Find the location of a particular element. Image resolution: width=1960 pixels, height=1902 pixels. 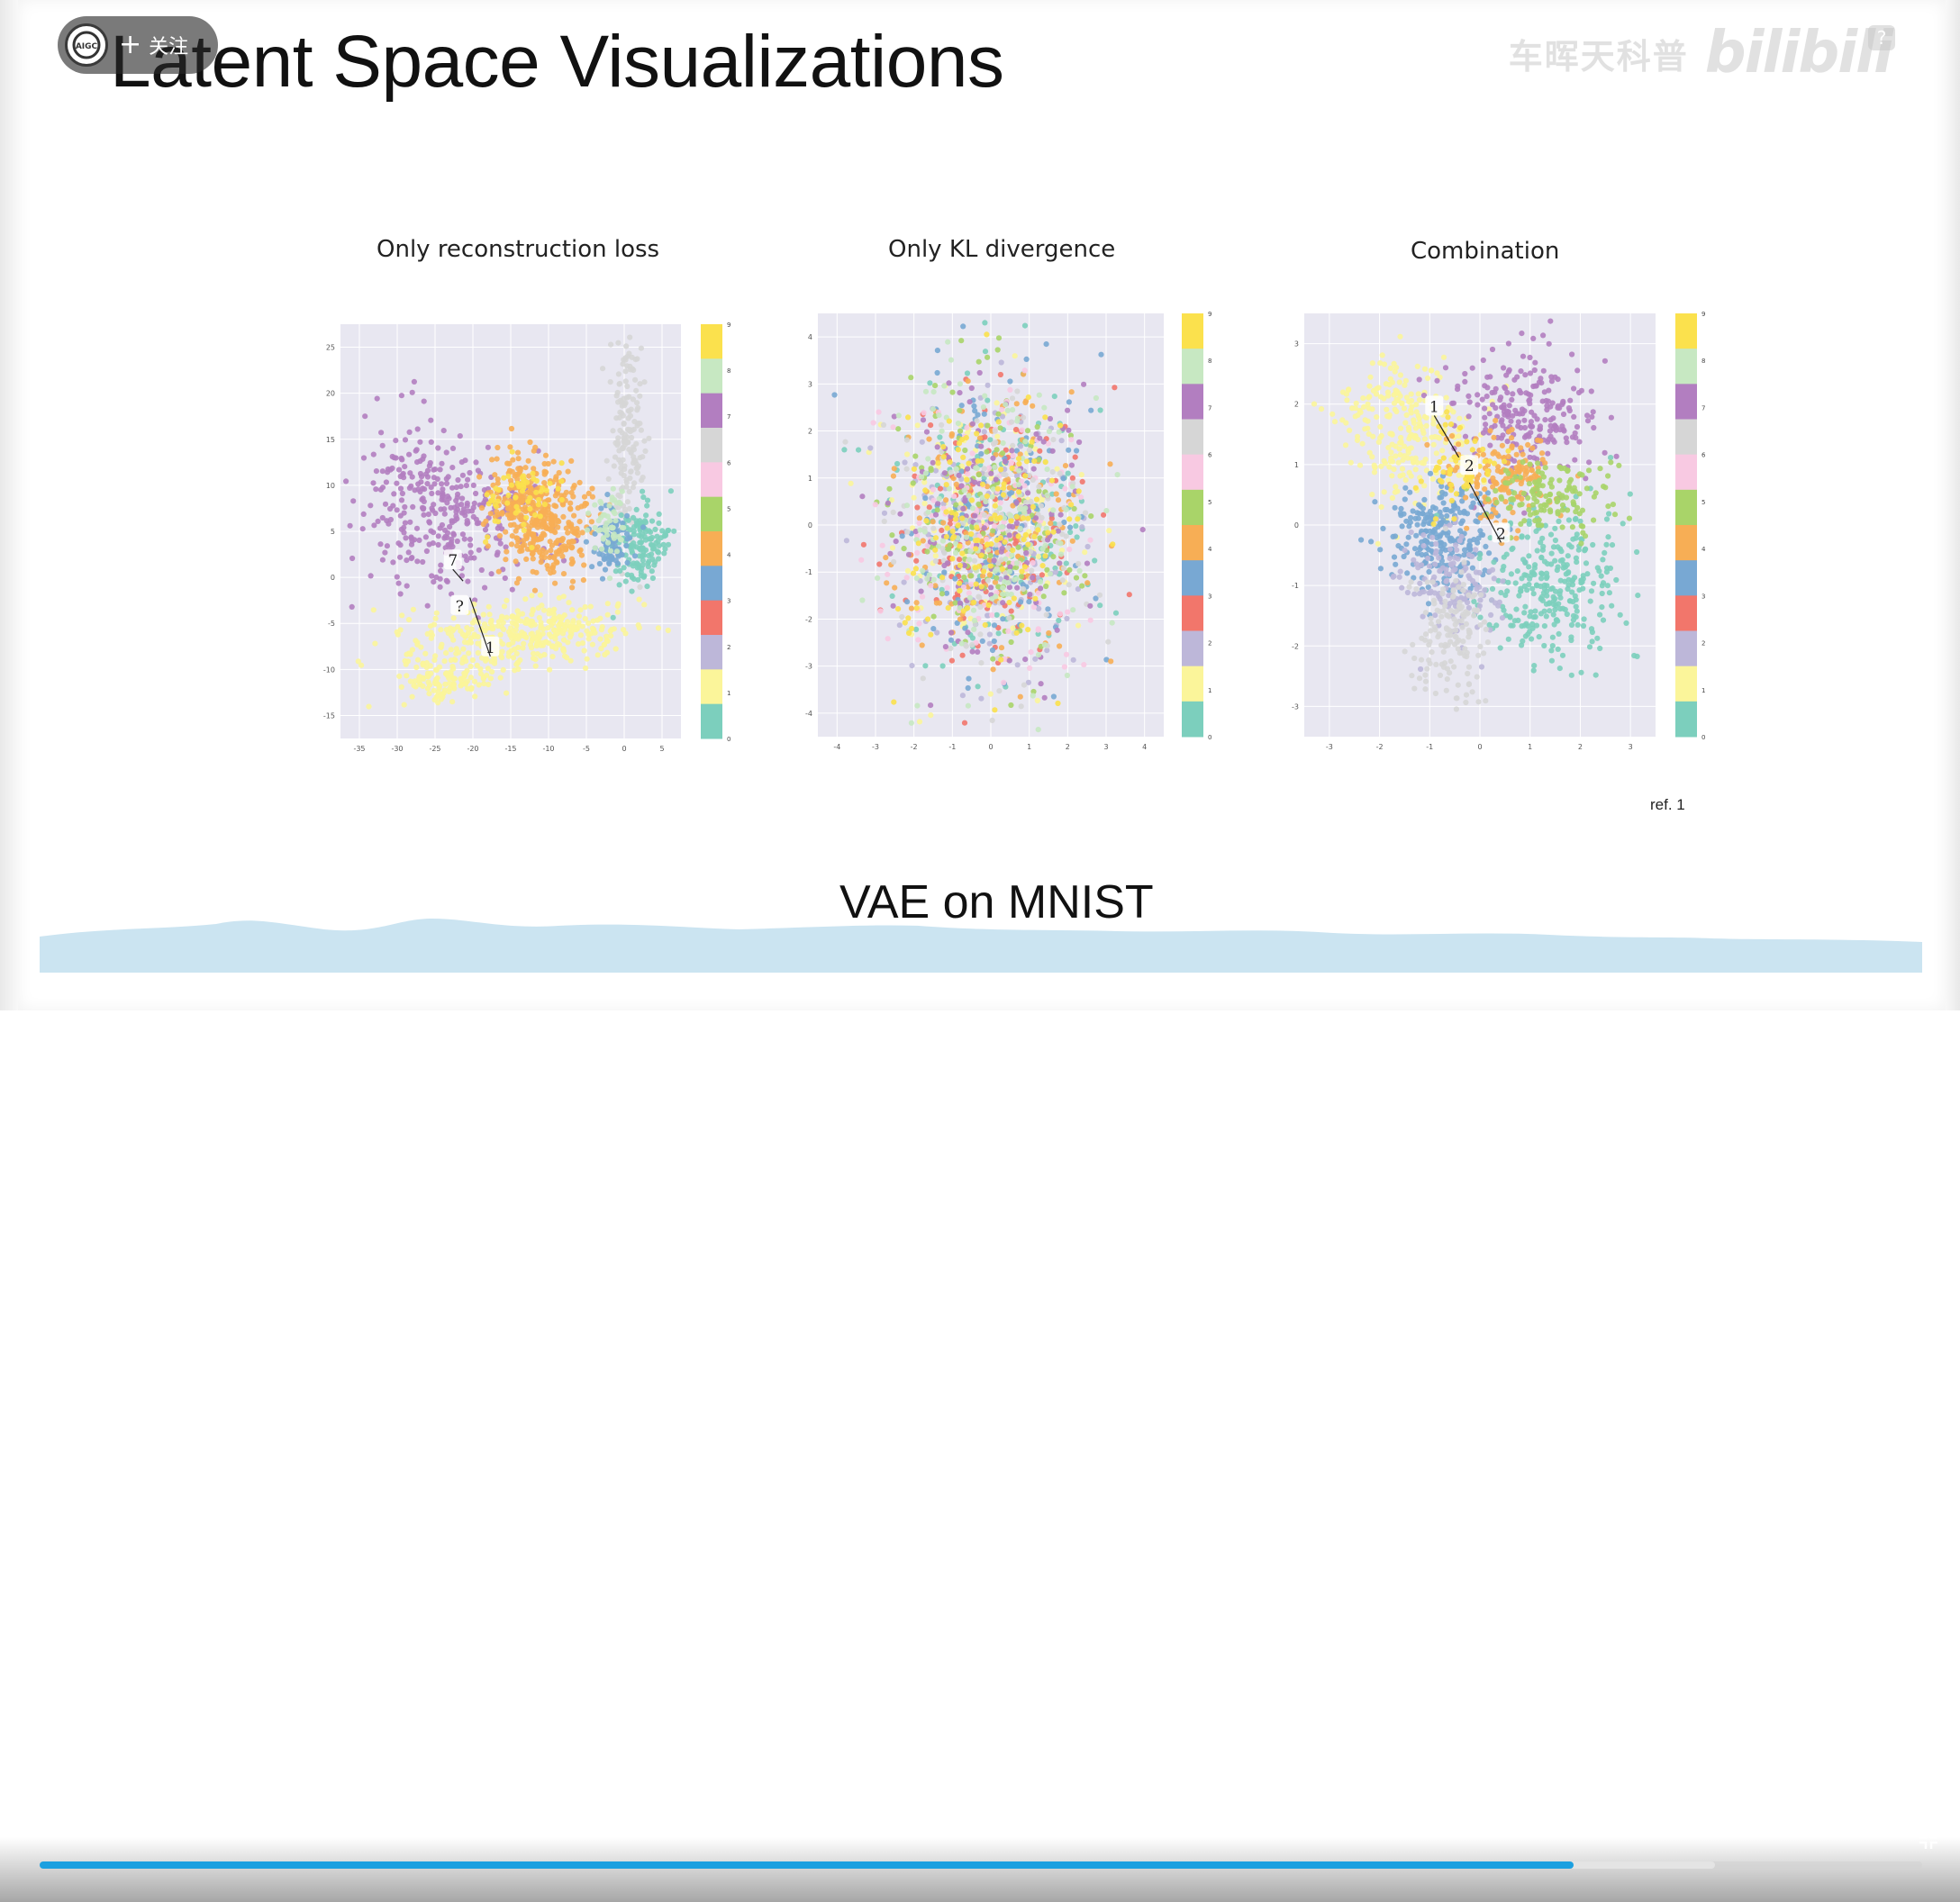

follow-button: AIGC + 关注 is located at coordinates (138, 45).